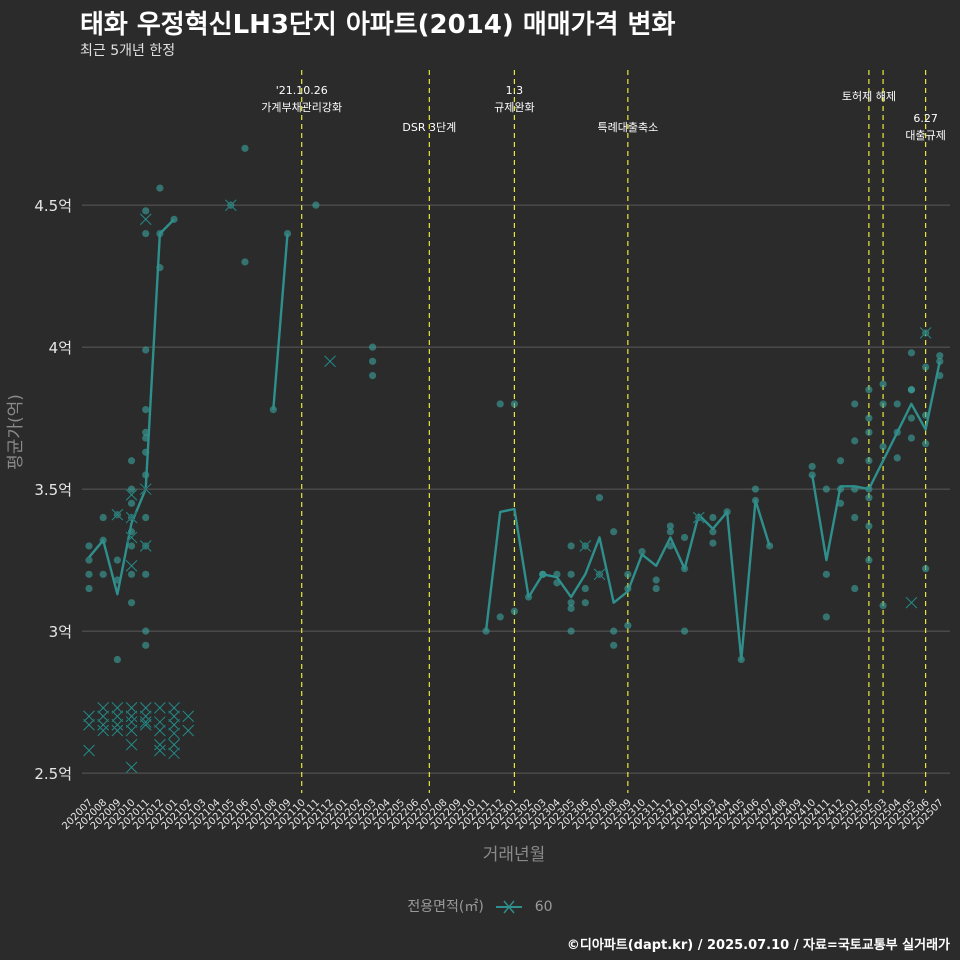 This screenshot has width=960, height=960. Describe the element at coordinates (480, 906) in the screenshot. I see `legend: 전용면적(㎡) 60` at that location.